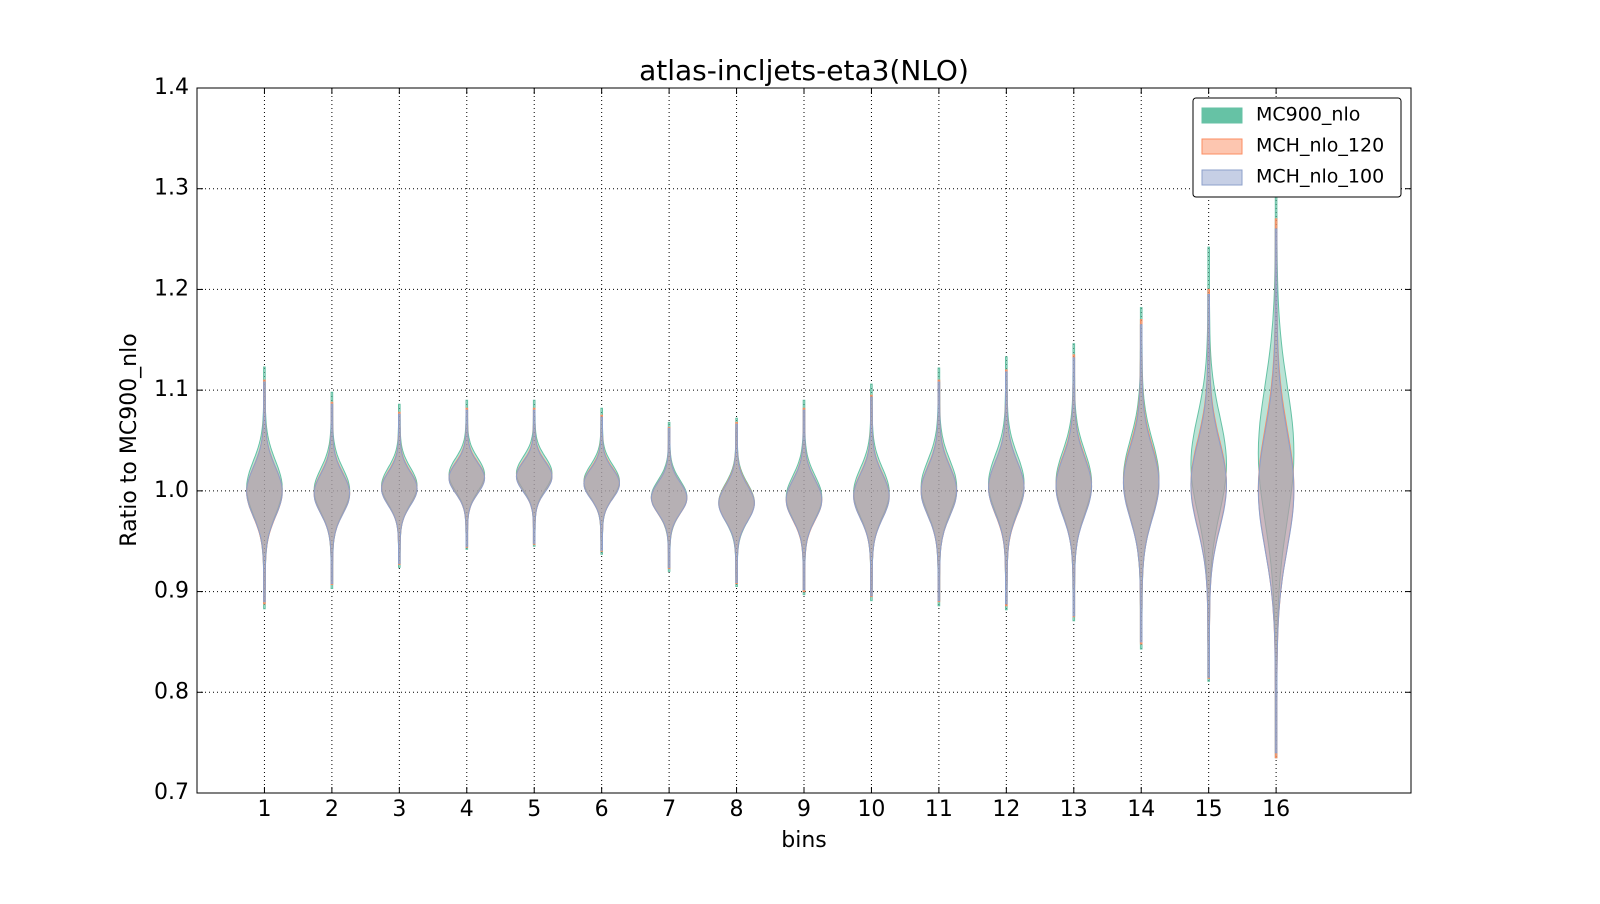 The height and width of the screenshot is (904, 1600). Describe the element at coordinates (804, 809) in the screenshot. I see `x-tick-label: 9` at that location.